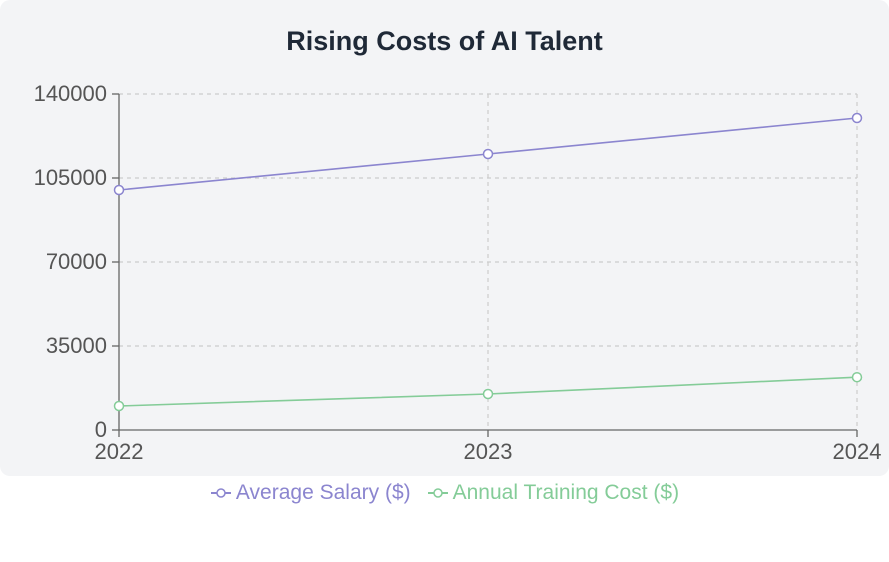  I want to click on legend-label: Average Salary ($), so click(323, 492).